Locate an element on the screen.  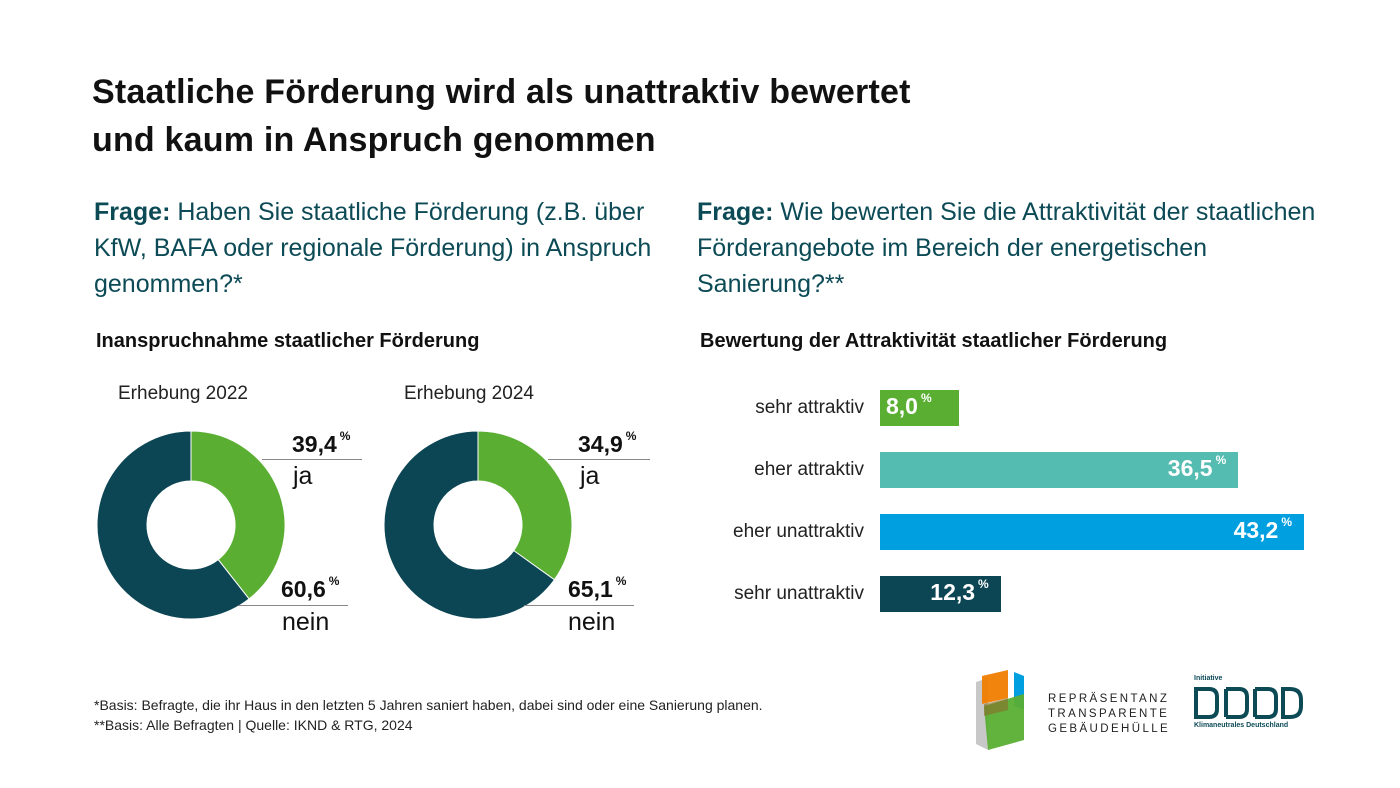
value-text: 8,0 is located at coordinates (902, 406).